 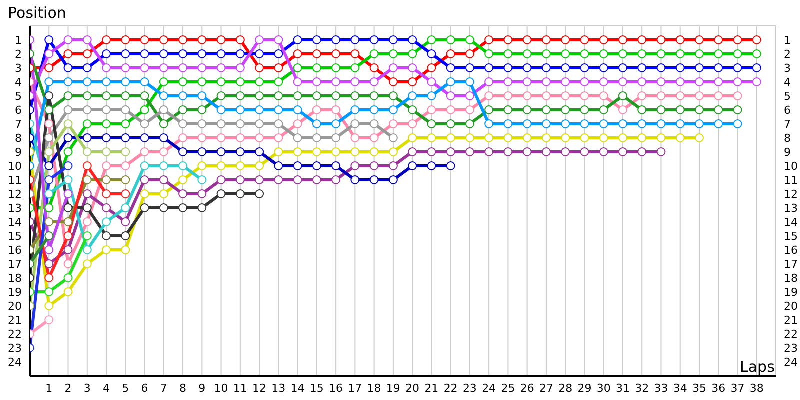 What do you see at coordinates (15, 180) in the screenshot?
I see `y-tick-label: 11` at bounding box center [15, 180].